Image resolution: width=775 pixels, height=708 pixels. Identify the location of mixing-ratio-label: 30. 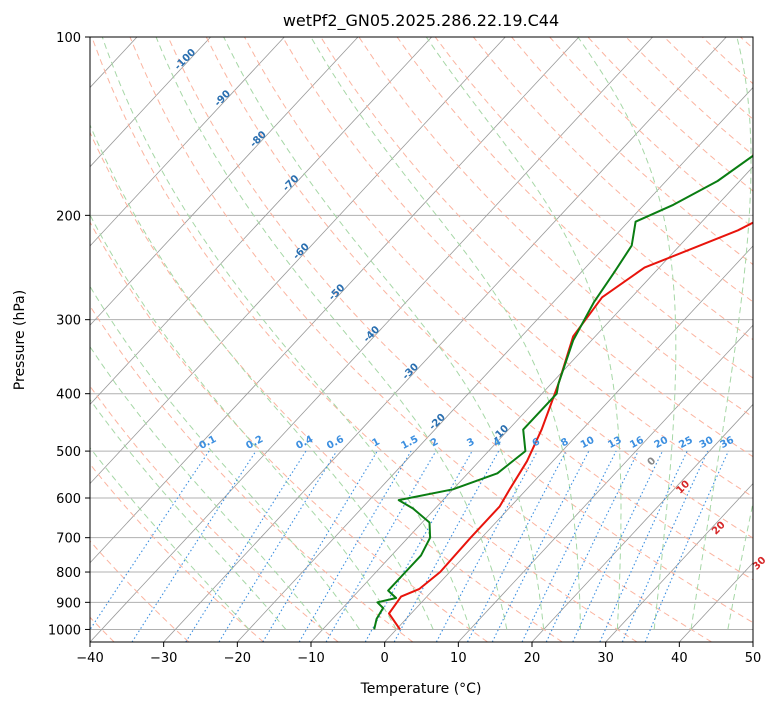
(706, 443).